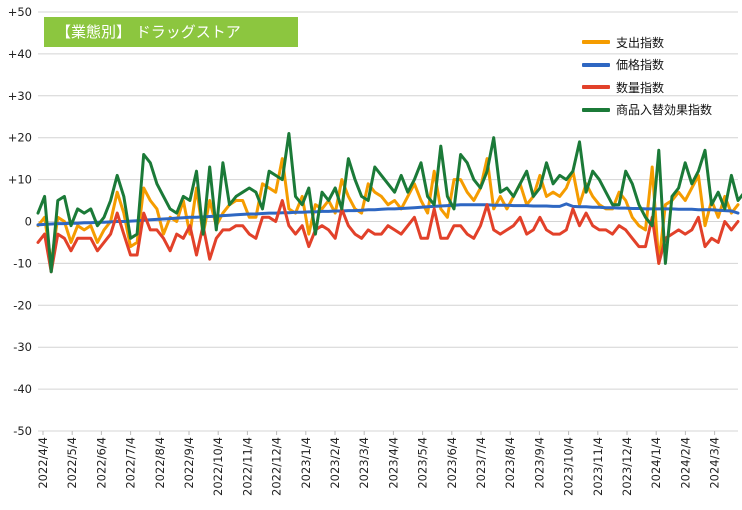 The width and height of the screenshot is (742, 510). Describe the element at coordinates (277, 466) in the screenshot. I see `x-tick-label: 2022/12/4` at that location.